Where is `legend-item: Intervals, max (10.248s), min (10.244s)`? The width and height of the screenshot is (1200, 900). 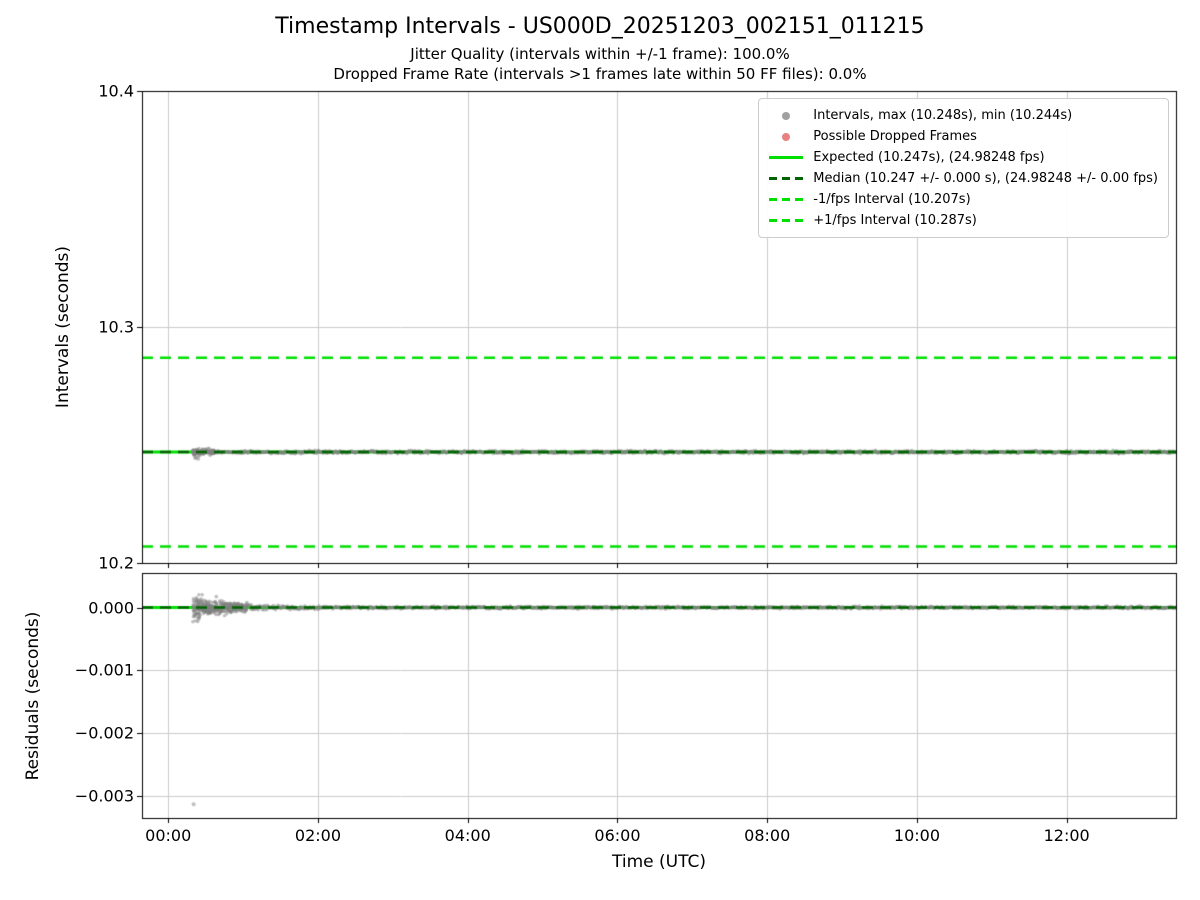 legend-item: Intervals, max (10.248s), min (10.244s) is located at coordinates (963, 115).